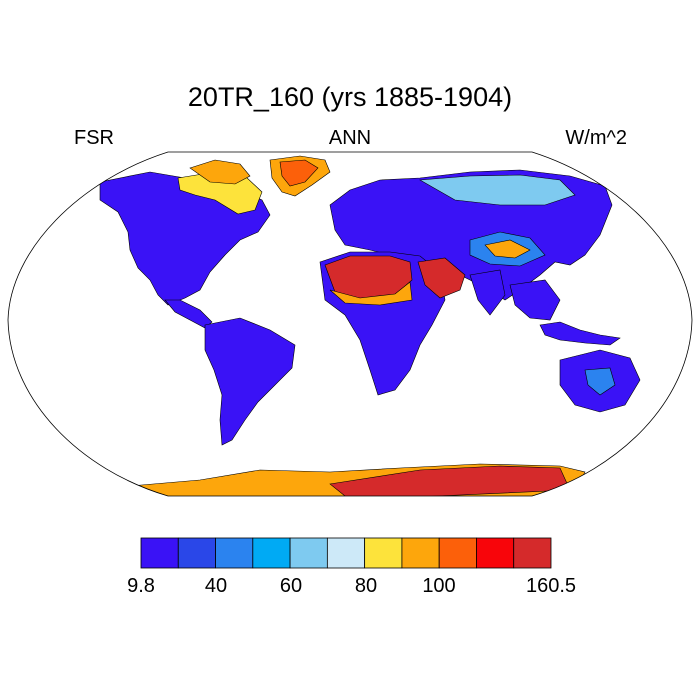 The image size is (700, 700). I want to click on colorbar-tick-label: 9.8, so click(141, 586).